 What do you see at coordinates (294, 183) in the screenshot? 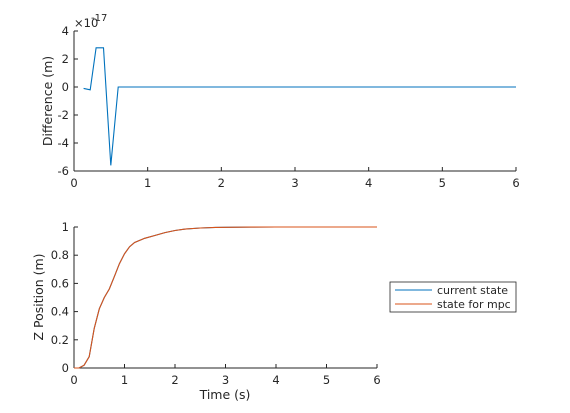
I see `top-x-tick-label: 3` at bounding box center [294, 183].